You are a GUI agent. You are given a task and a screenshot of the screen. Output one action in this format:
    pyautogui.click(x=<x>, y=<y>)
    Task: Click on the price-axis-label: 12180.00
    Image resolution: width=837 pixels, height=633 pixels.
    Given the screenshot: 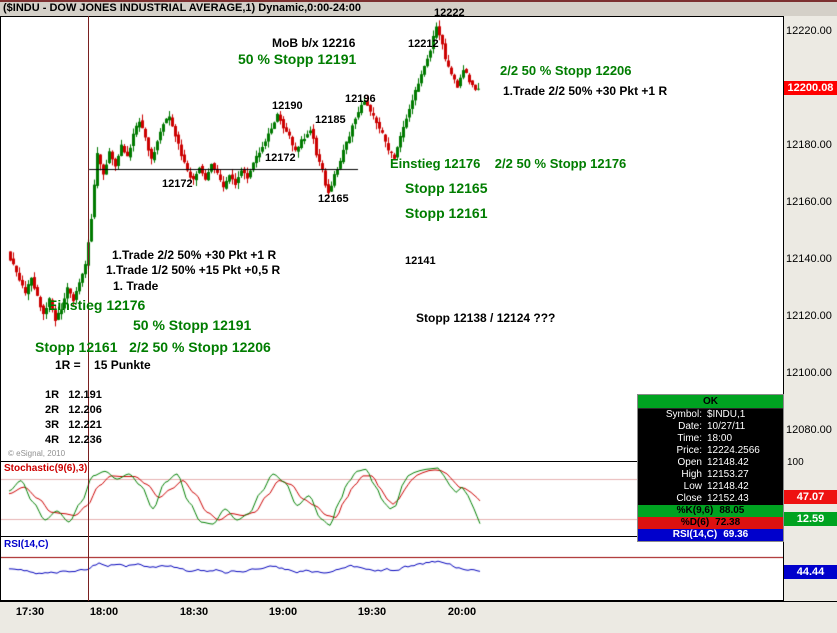 What is the action you would take?
    pyautogui.click(x=809, y=145)
    